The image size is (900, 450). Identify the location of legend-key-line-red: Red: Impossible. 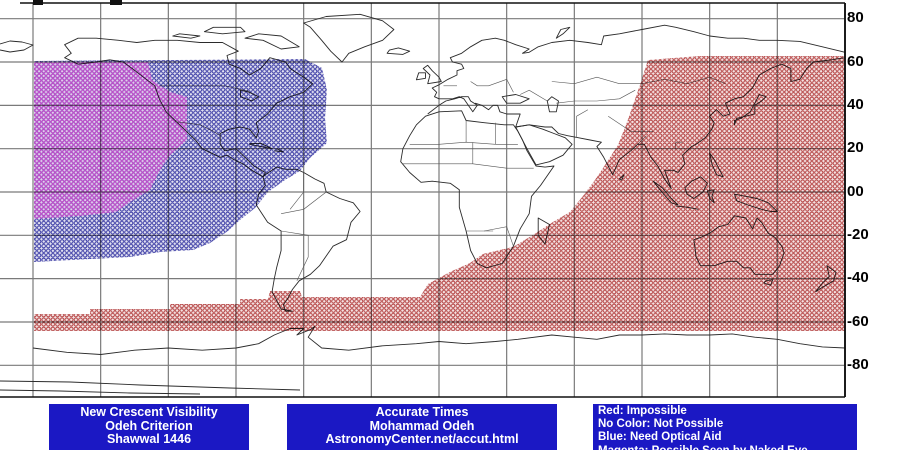
(642, 411).